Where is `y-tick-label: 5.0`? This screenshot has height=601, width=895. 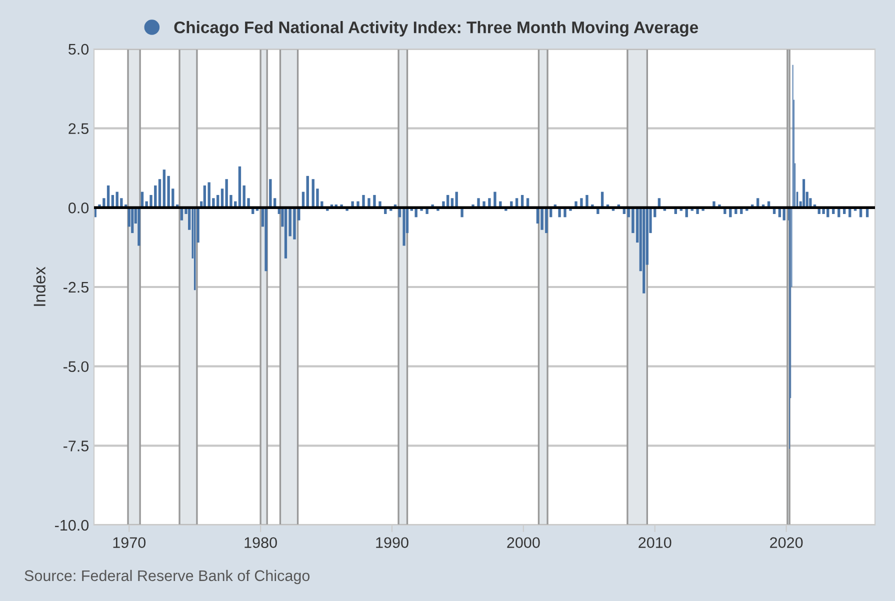 y-tick-label: 5.0 is located at coordinates (78, 49).